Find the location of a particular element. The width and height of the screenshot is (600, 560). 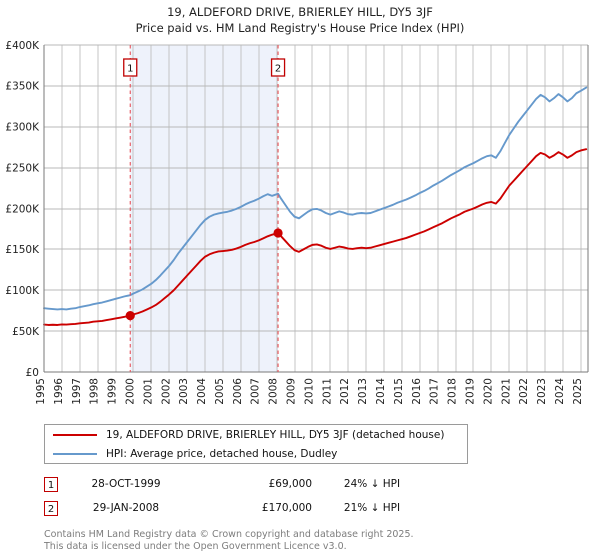

legend-swatch-hpi is located at coordinates (75, 453).